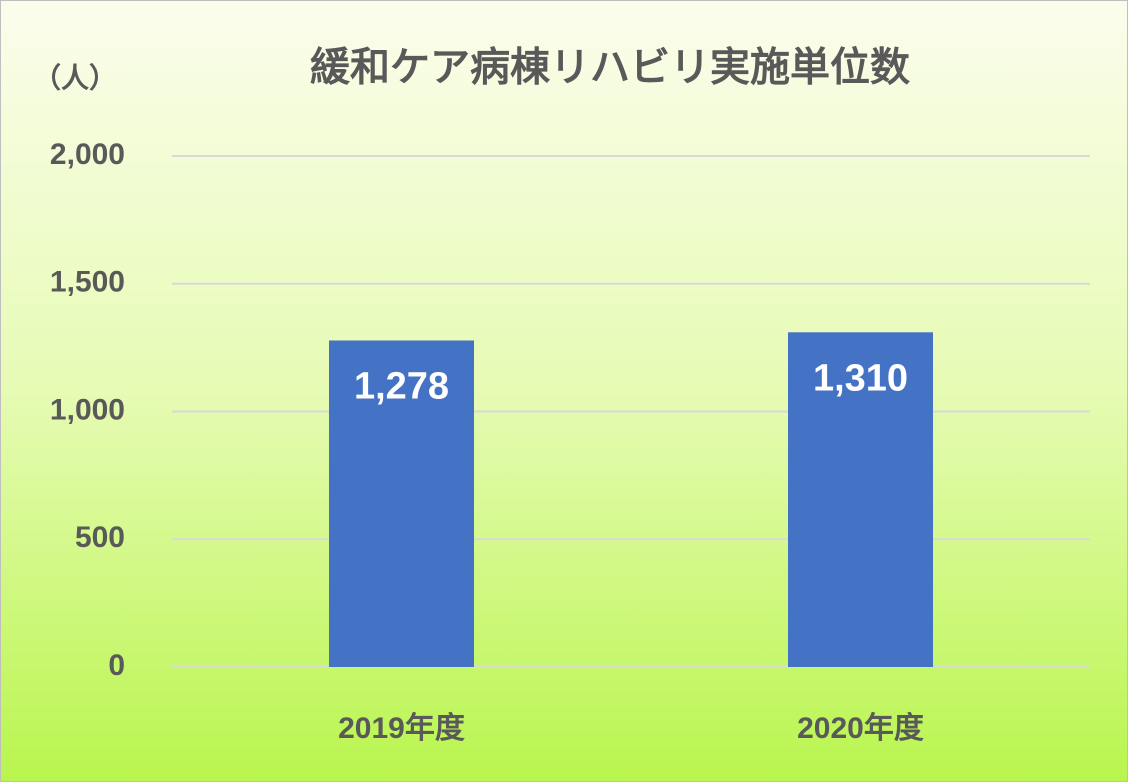  Describe the element at coordinates (860, 728) in the screenshot. I see `x-tick-label: 2020年度` at that location.